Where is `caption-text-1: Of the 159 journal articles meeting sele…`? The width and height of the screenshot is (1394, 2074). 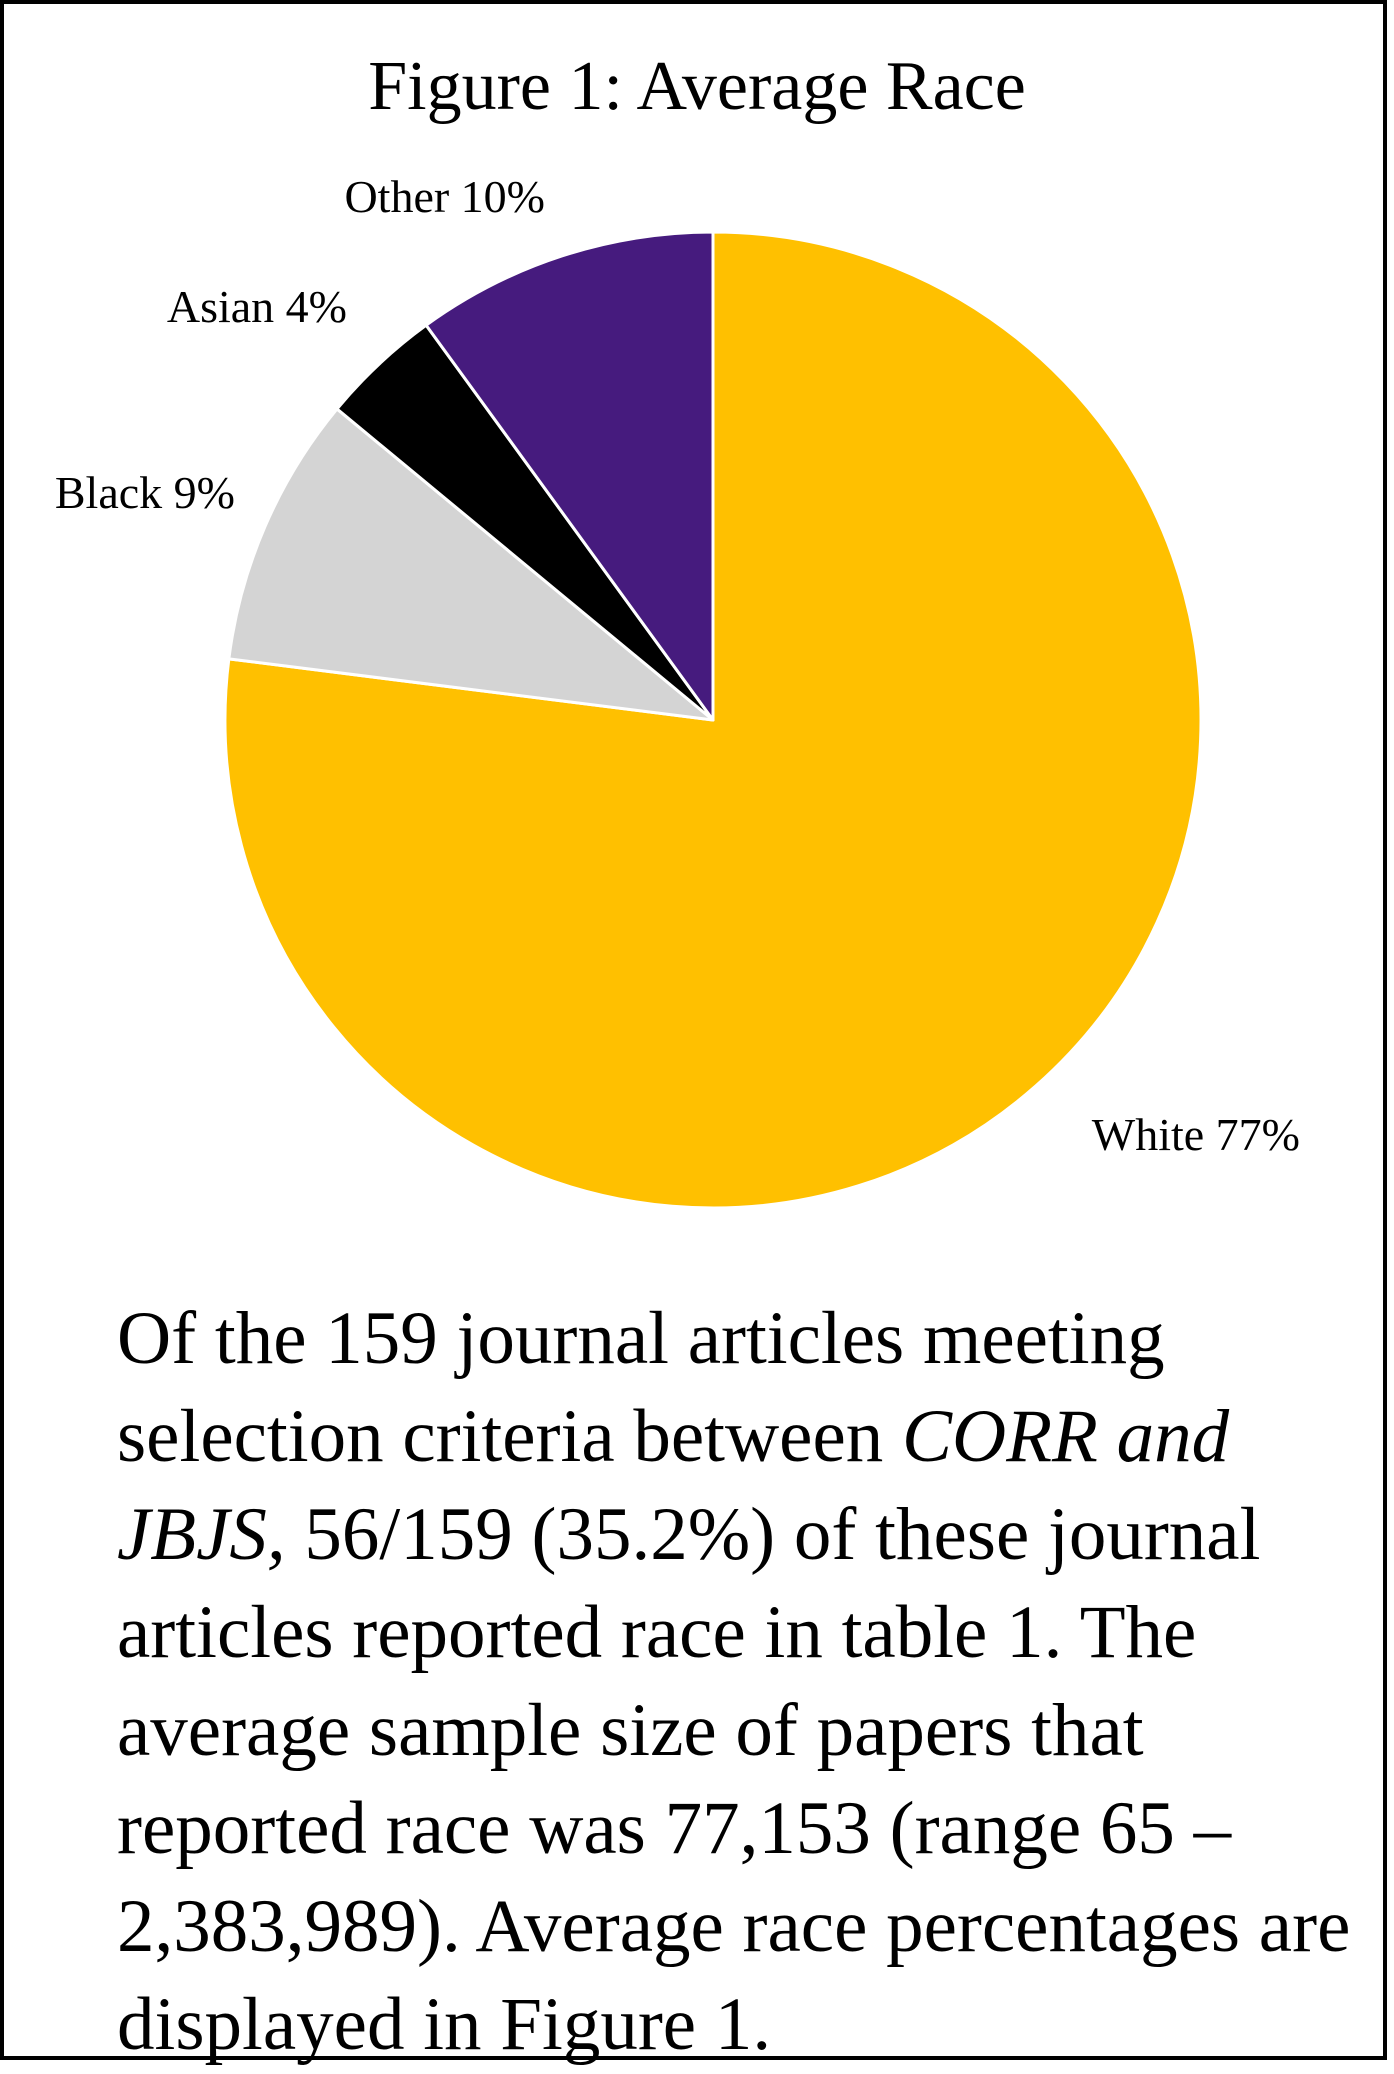
caption-text-1: Of the 159 journal articles meeting sele… is located at coordinates (641, 1387).